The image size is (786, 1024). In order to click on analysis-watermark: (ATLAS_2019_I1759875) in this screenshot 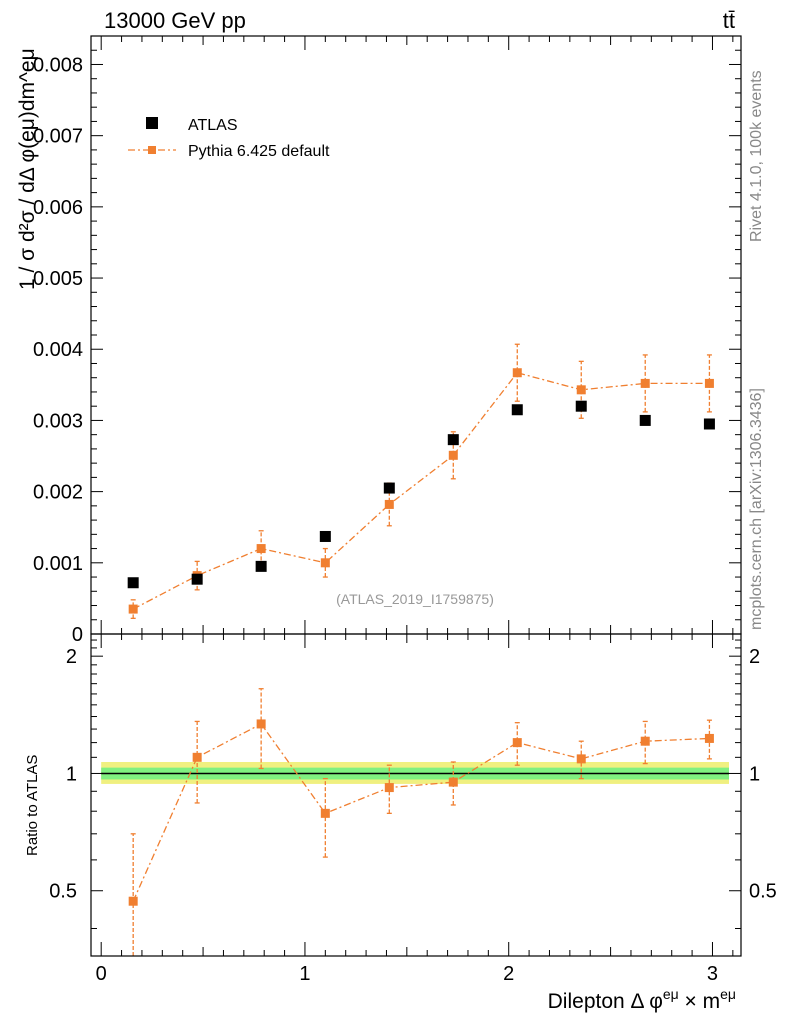, I will do `click(415, 599)`.